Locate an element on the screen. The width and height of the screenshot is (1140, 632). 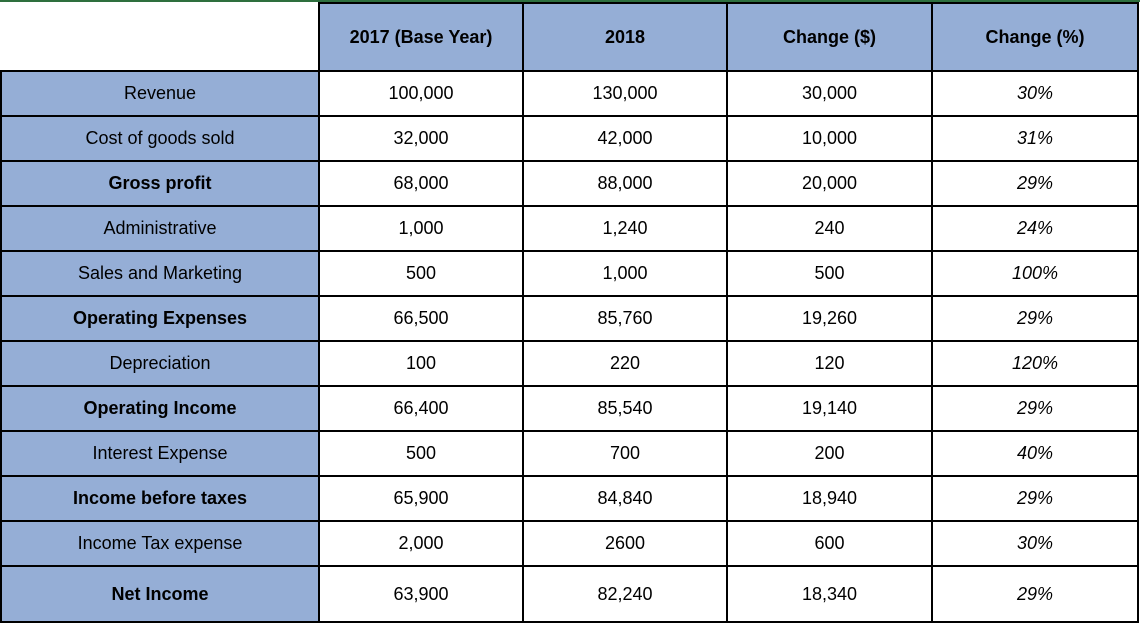
row-label: Revenue is located at coordinates (160, 93).